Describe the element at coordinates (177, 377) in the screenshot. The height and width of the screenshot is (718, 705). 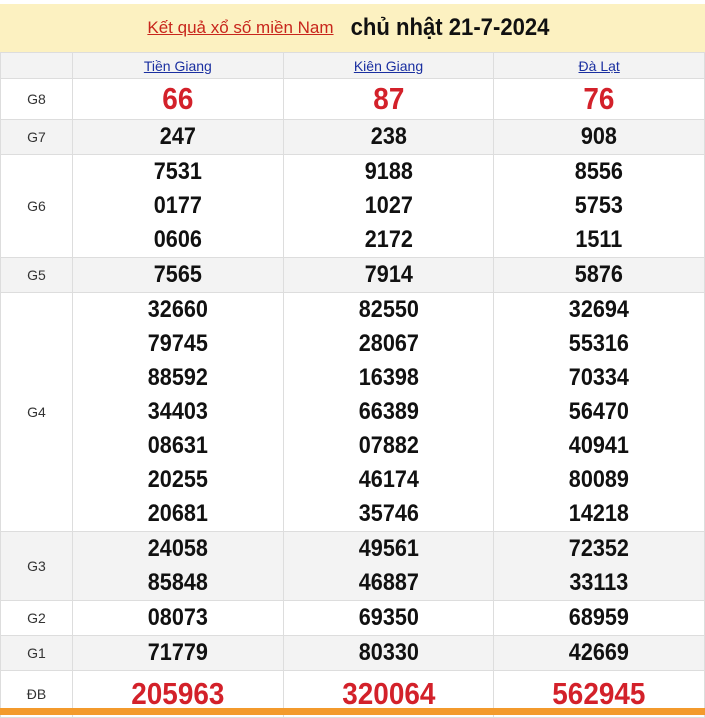
I see `prize-number: 88592` at that location.